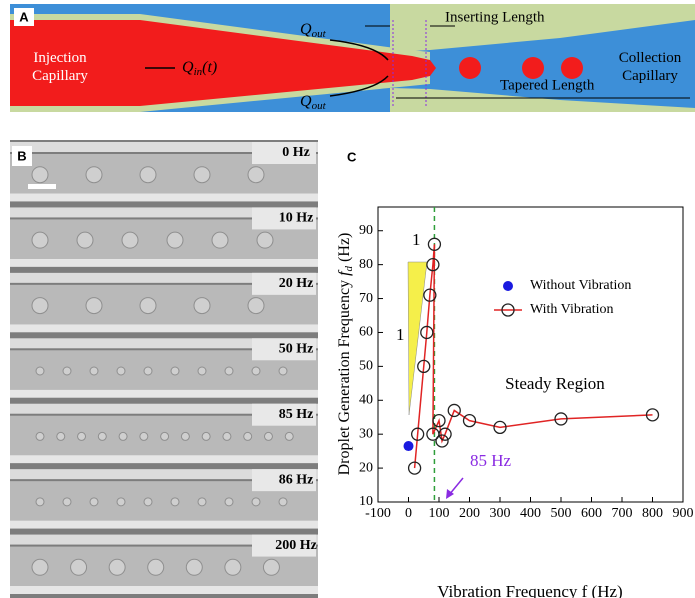  Describe the element at coordinates (21, 155) in the screenshot. I see `panel-letter: B` at that location.